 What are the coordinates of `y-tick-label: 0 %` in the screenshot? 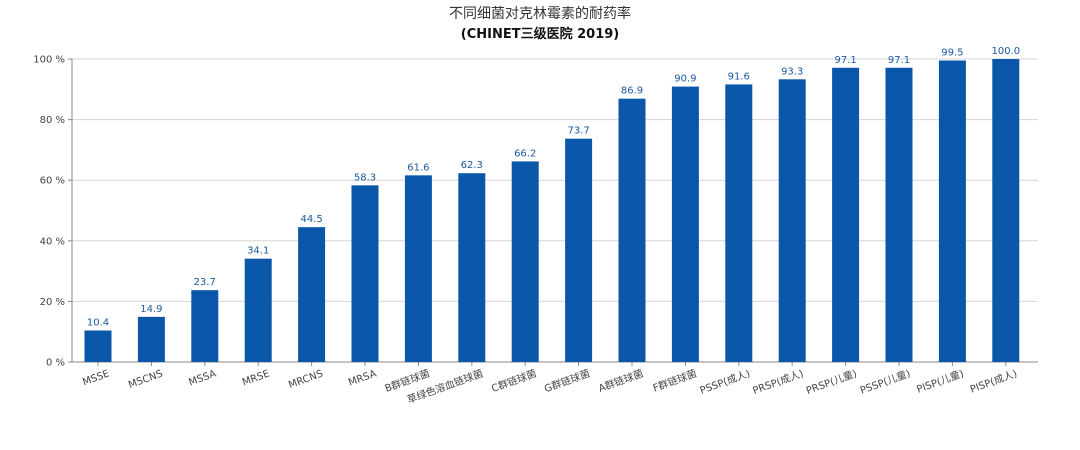 It's located at (55, 363).